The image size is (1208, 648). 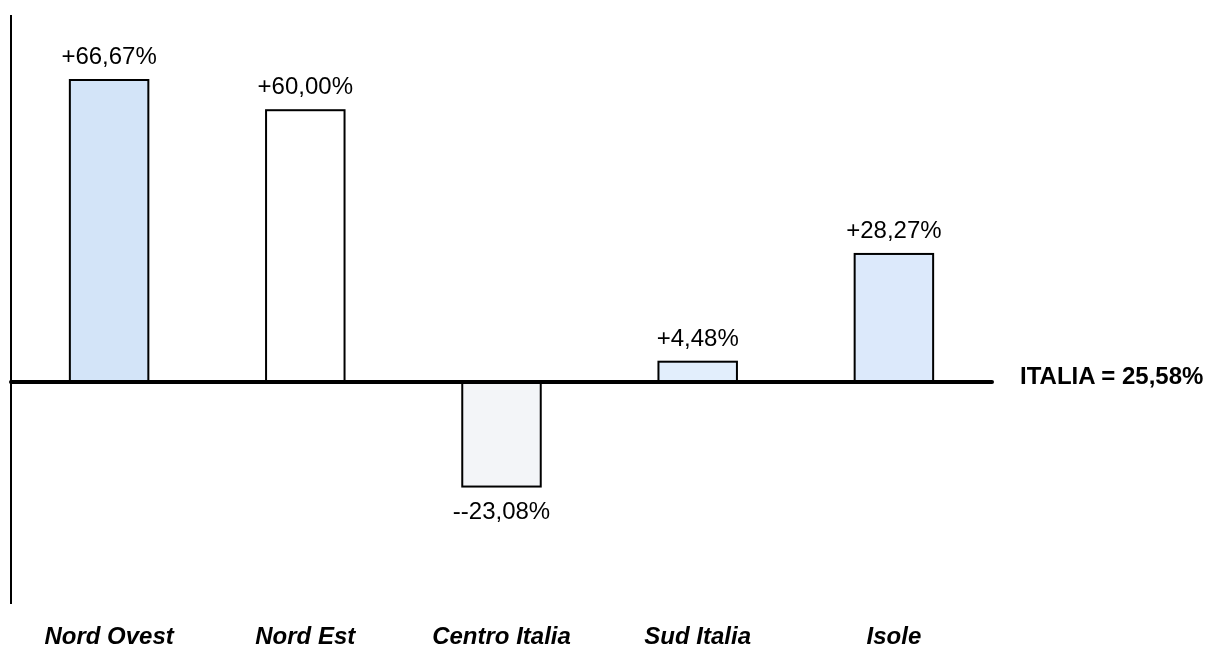 What do you see at coordinates (698, 635) in the screenshot?
I see `x-tick-label: Sud Italia` at bounding box center [698, 635].